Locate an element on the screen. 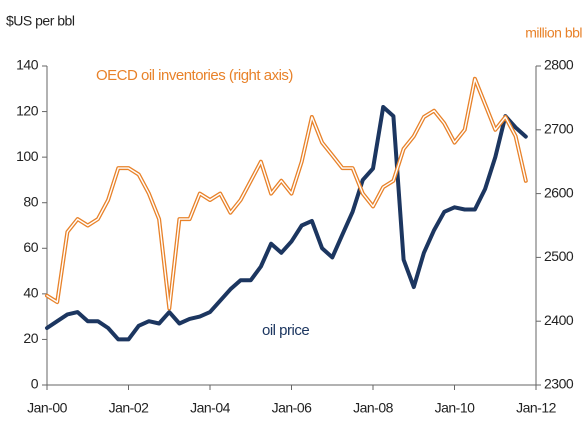  y2-tick-label: 2300 is located at coordinates (559, 384).